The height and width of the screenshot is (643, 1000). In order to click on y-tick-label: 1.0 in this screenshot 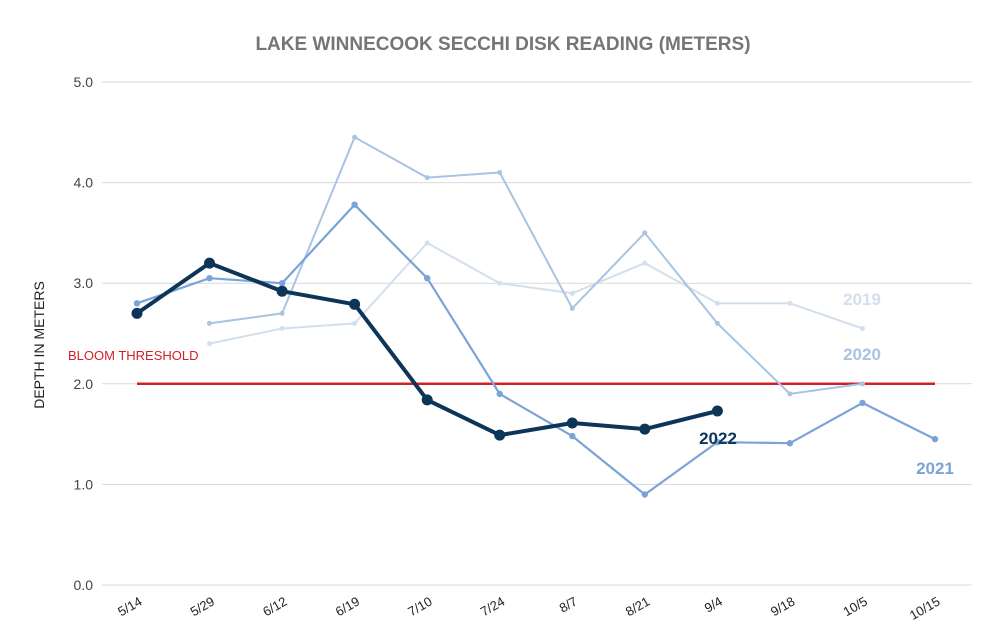, I will do `click(84, 484)`.